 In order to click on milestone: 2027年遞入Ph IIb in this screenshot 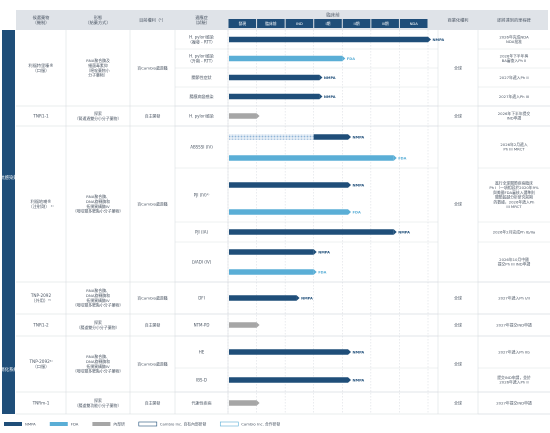, I will do `click(514, 351)`.